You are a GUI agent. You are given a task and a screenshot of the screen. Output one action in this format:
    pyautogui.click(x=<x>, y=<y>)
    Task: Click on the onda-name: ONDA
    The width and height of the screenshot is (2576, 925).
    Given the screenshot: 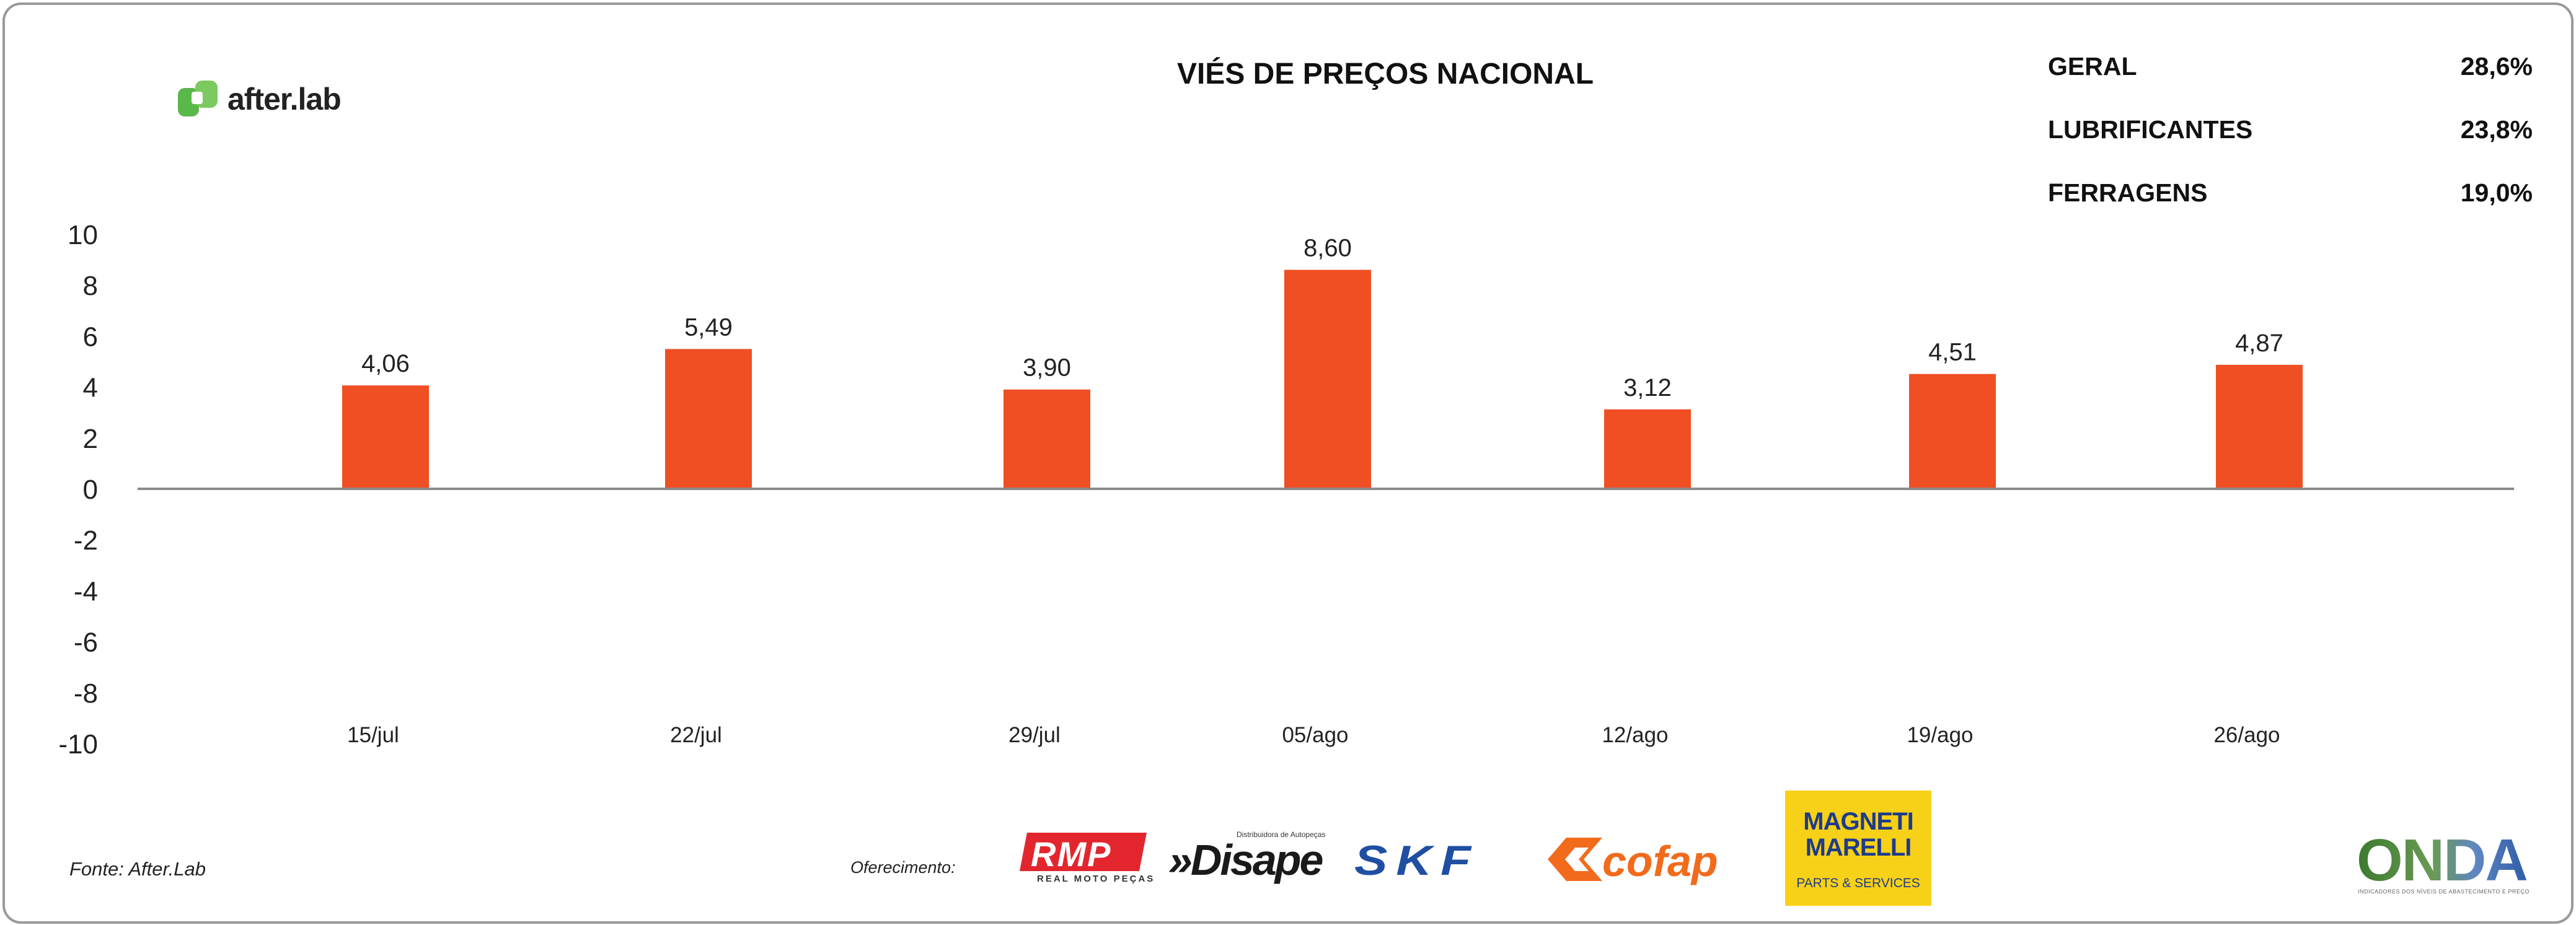 What is the action you would take?
    pyautogui.click(x=2442, y=860)
    